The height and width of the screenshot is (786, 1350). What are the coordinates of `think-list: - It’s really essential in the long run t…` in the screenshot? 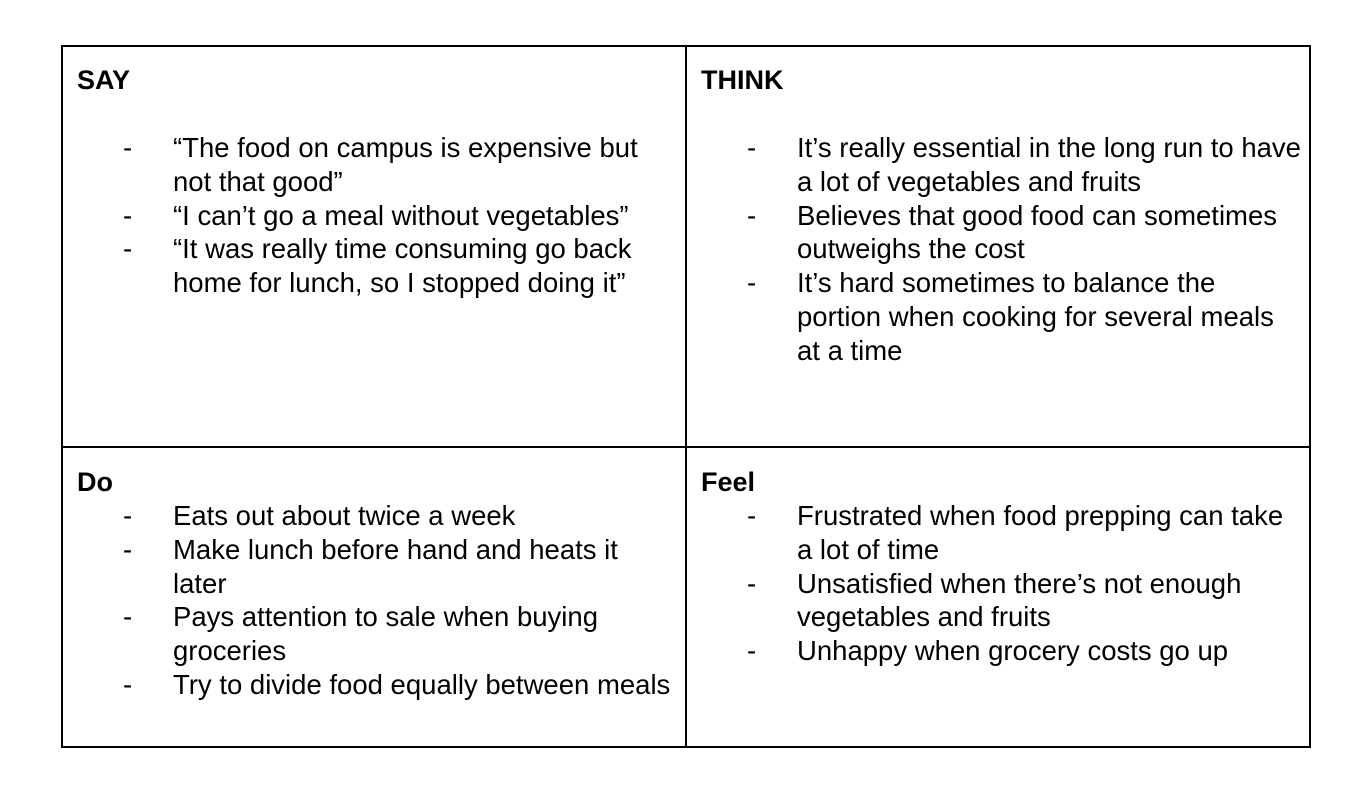 It's located at (998, 249).